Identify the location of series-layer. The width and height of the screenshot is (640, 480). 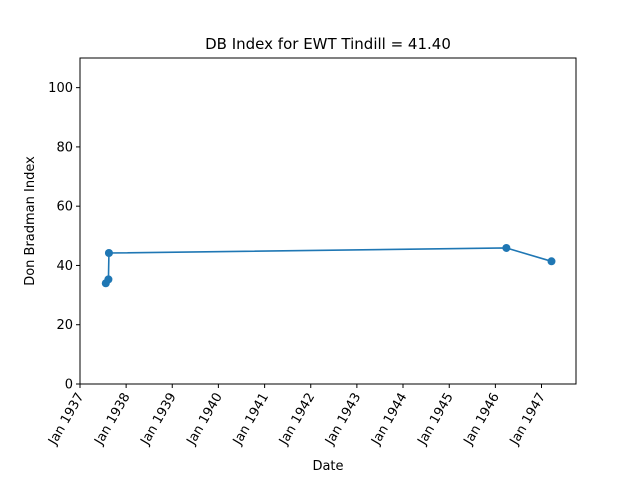
(328, 265).